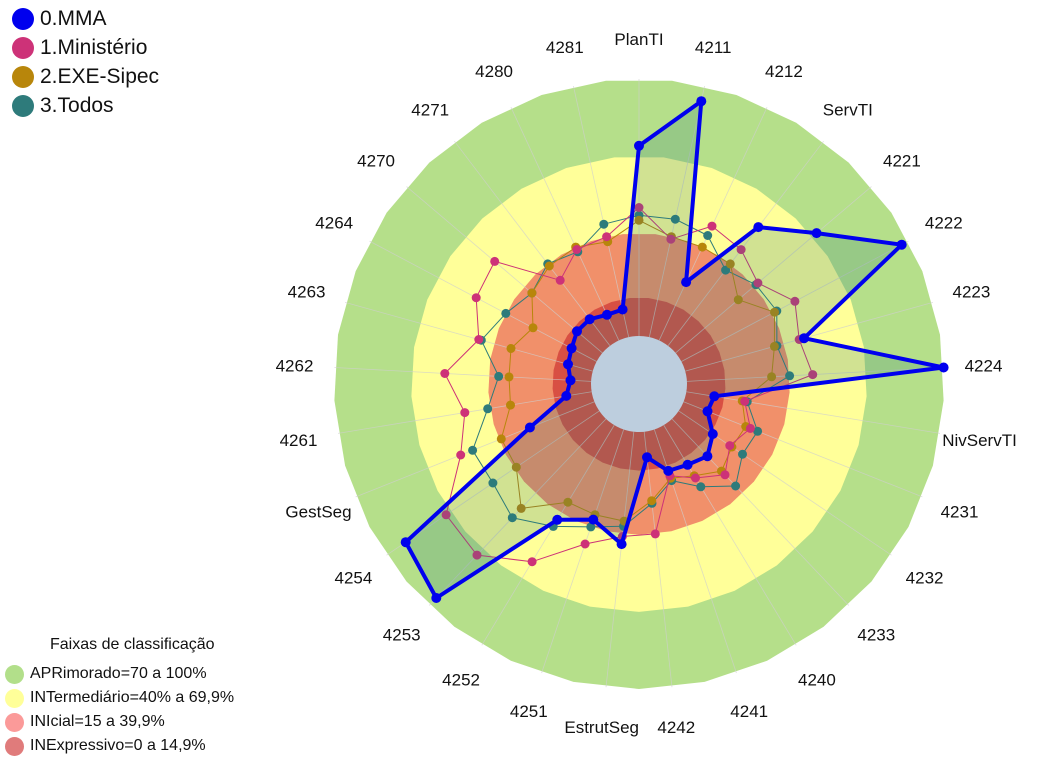  What do you see at coordinates (23, 76) in the screenshot?
I see `legend-marker-2-exe-sipec` at bounding box center [23, 76].